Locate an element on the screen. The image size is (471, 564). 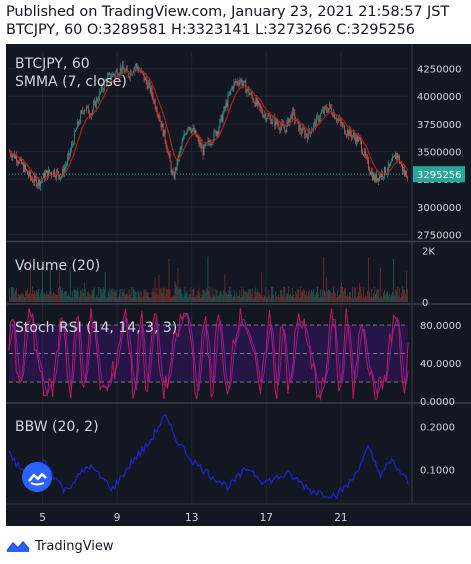
price-tick-label: 3500000 is located at coordinates (439, 153).